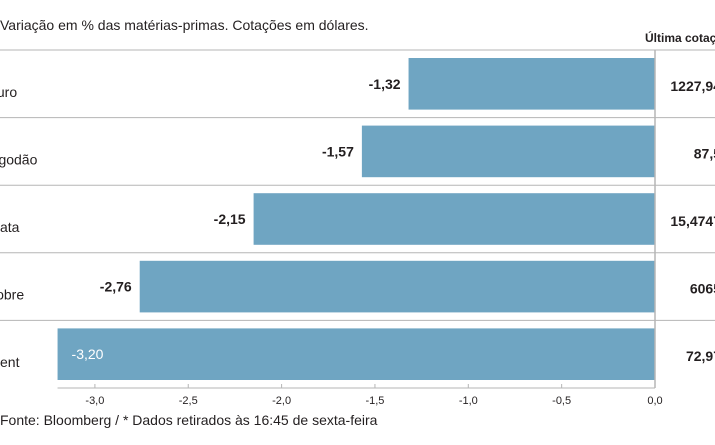 The width and height of the screenshot is (715, 445). I want to click on value-label: -2,76, so click(116, 287).